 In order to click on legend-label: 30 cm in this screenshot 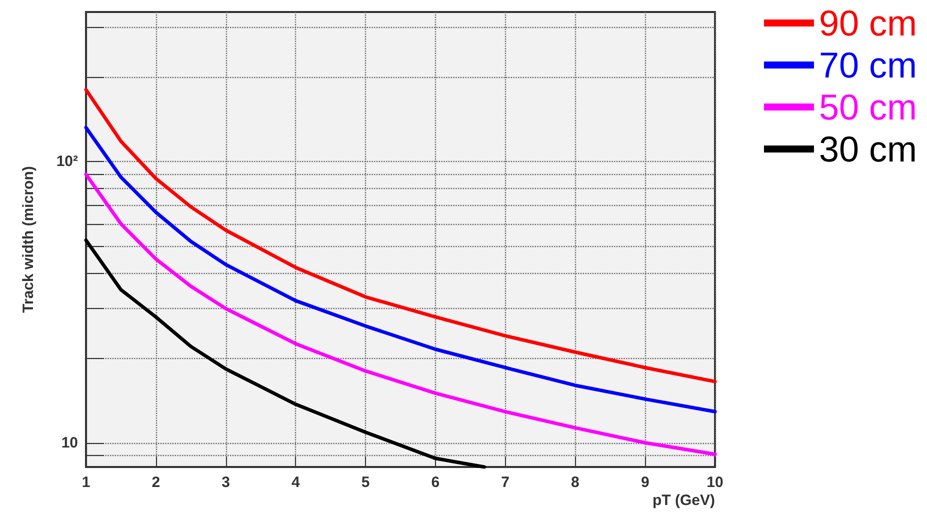, I will do `click(868, 149)`.